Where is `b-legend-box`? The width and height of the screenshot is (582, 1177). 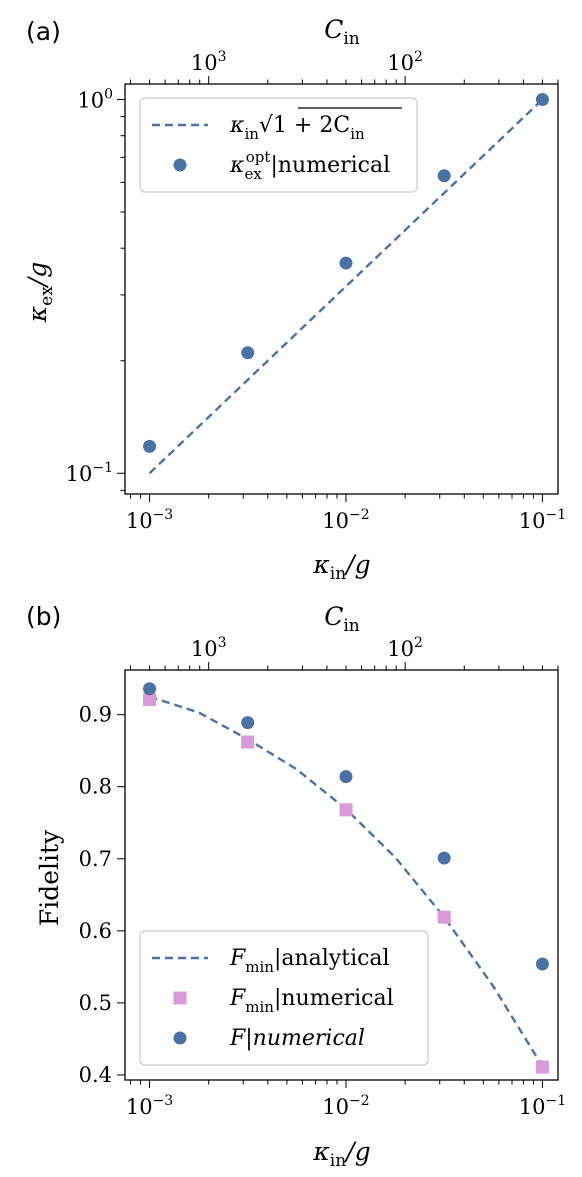
b-legend-box is located at coordinates (284, 998).